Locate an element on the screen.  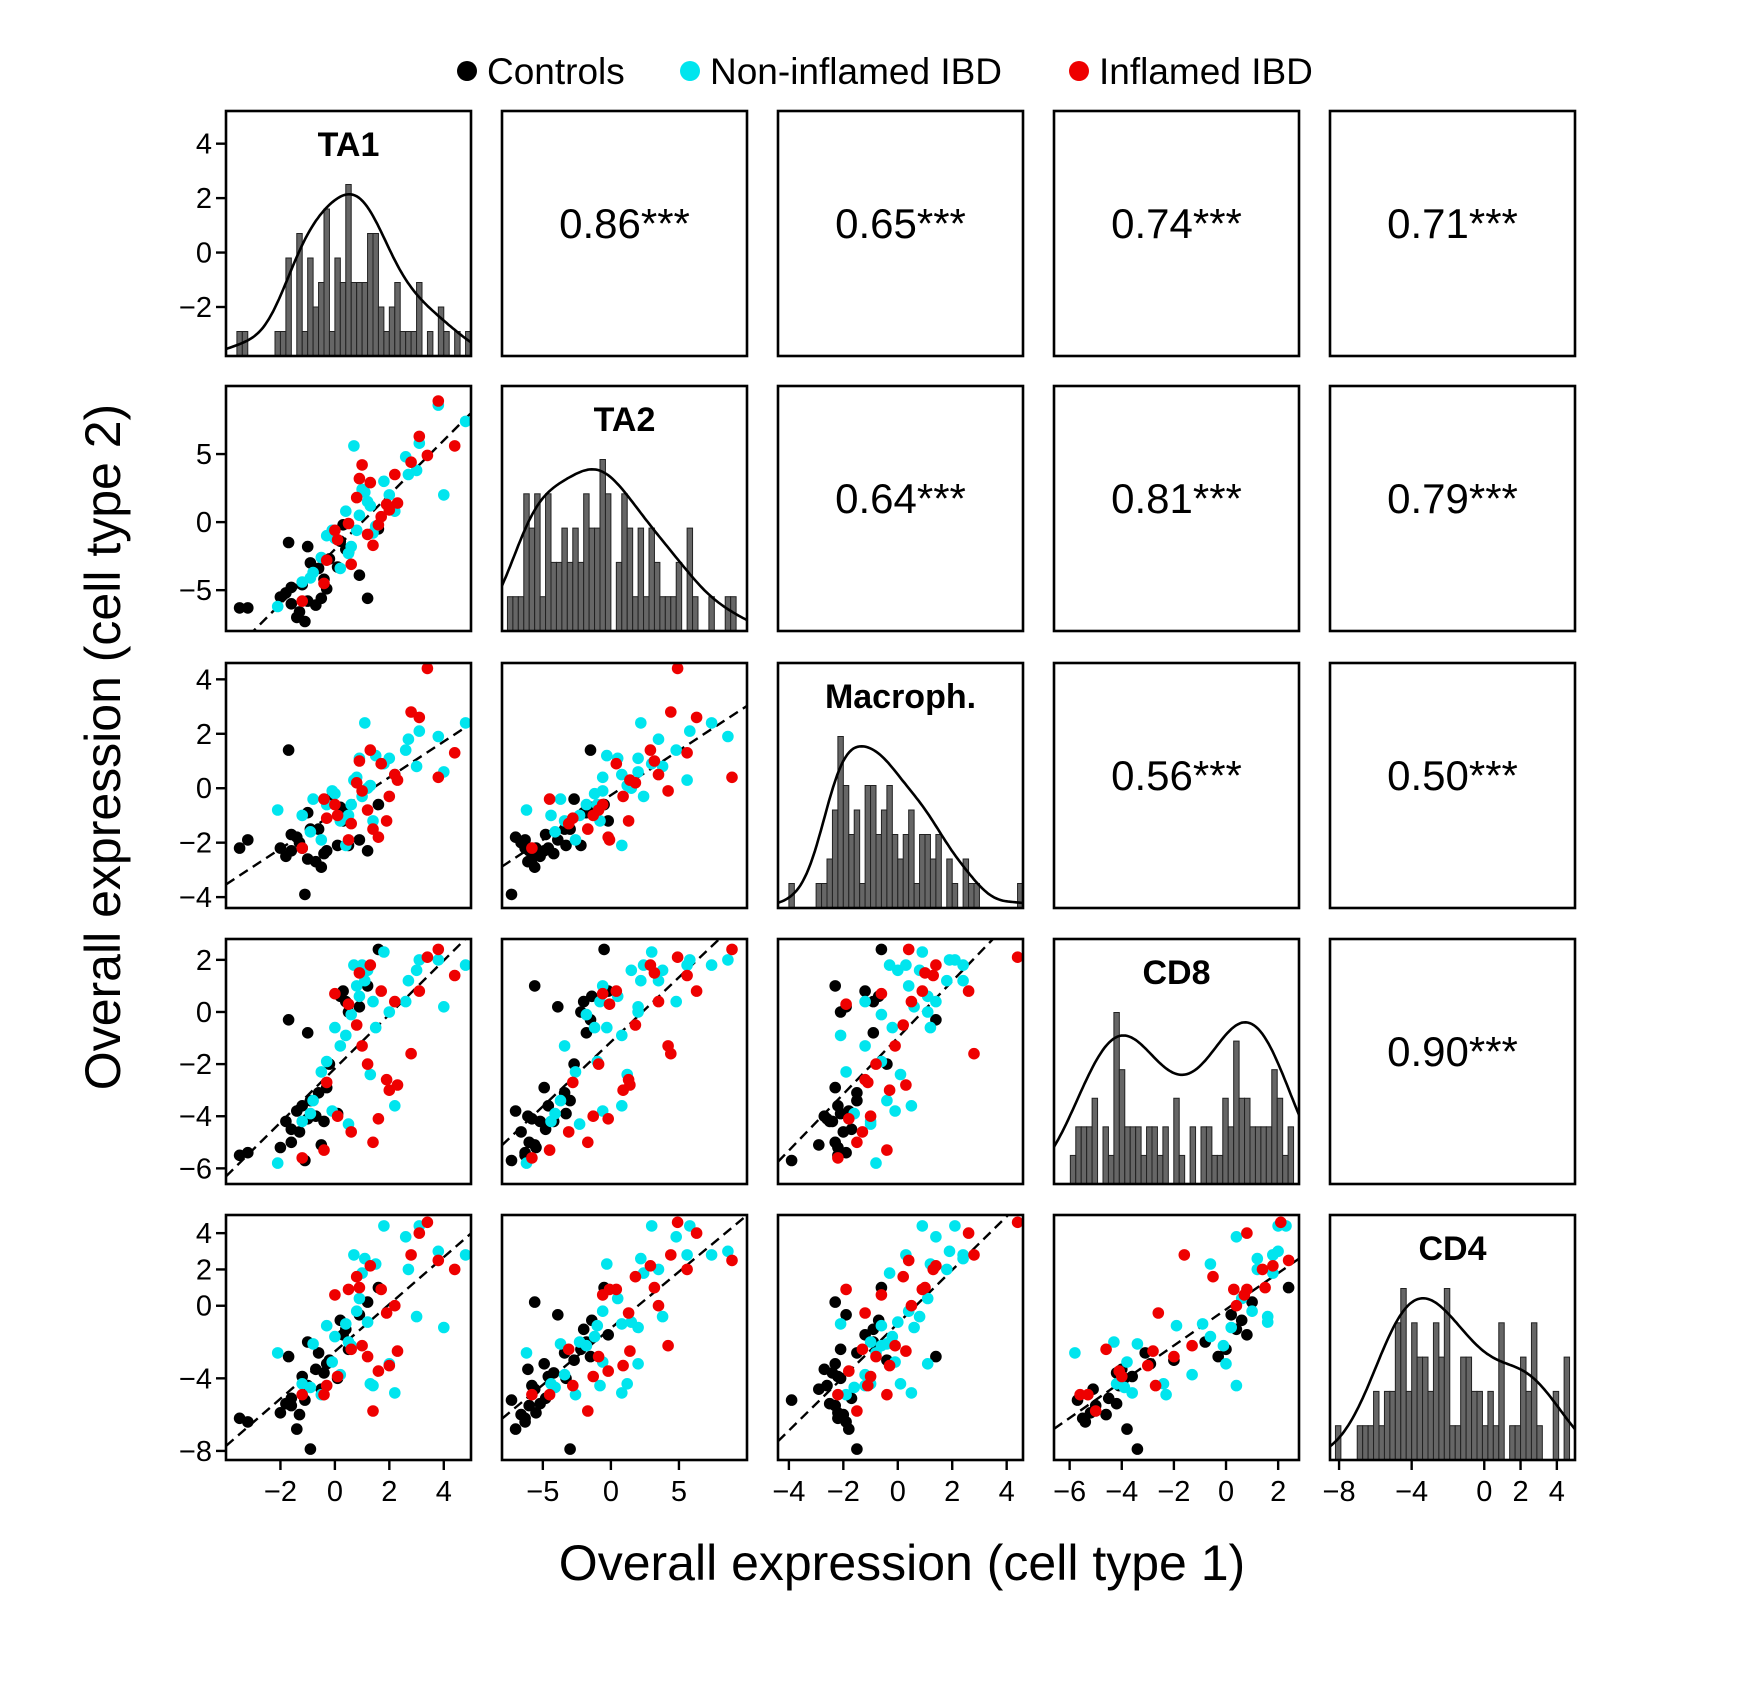
panel-title-CD4: CD4 is located at coordinates (1452, 1249).